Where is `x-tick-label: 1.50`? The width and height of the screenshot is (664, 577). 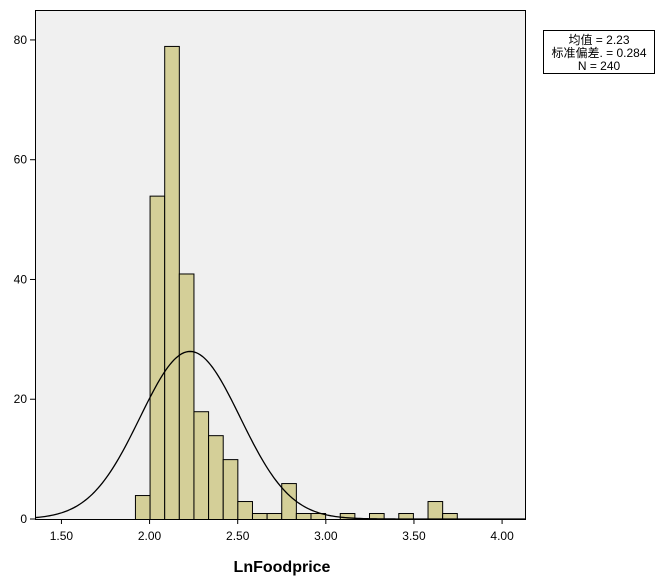
x-tick-label: 1.50 is located at coordinates (62, 536).